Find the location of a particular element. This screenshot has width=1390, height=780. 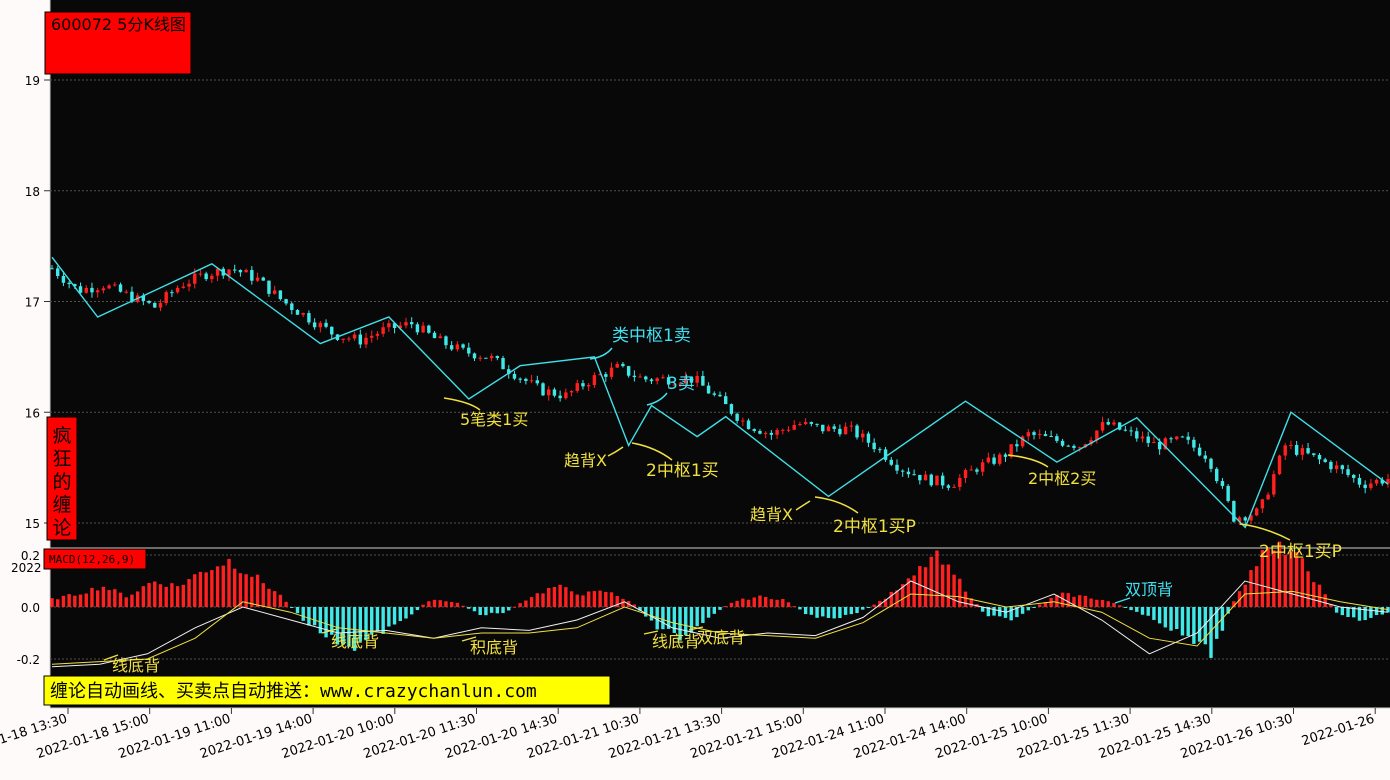

side-label-char: 的 is located at coordinates (61, 482).